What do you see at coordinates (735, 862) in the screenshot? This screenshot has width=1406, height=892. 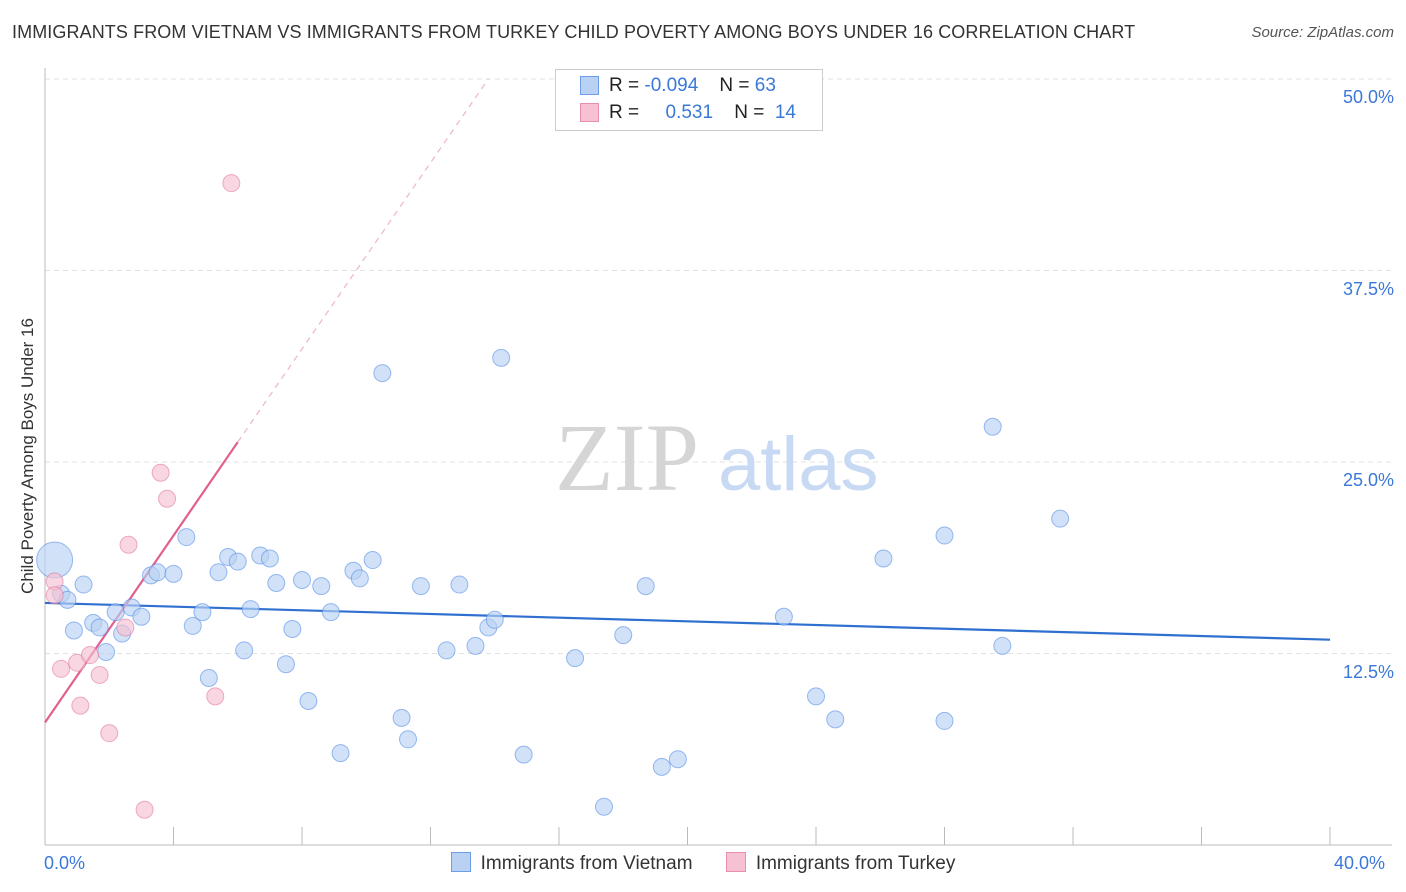 I see `legend-swatch-turkey-bottom` at bounding box center [735, 862].